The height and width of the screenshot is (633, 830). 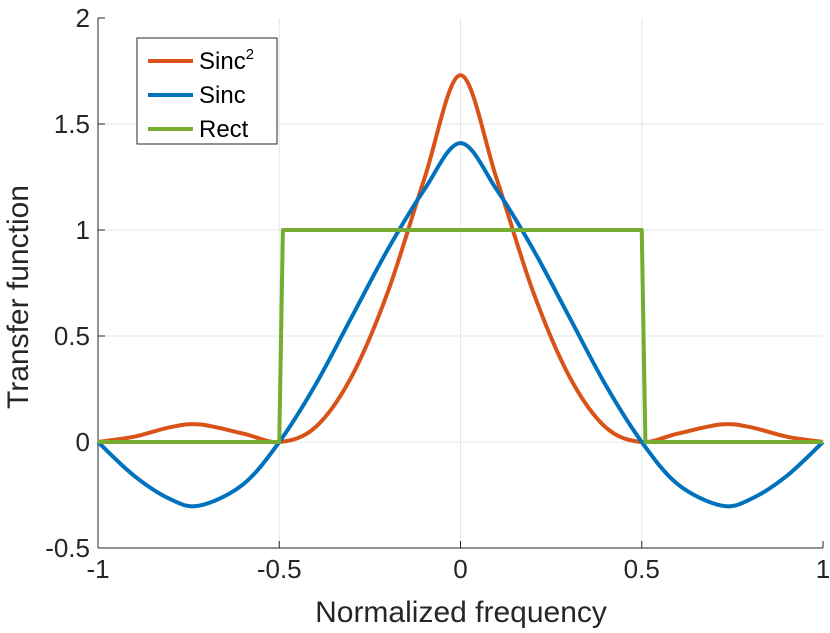 I want to click on legend-item-sinc-squared: Sinc2, so click(x=201, y=60).